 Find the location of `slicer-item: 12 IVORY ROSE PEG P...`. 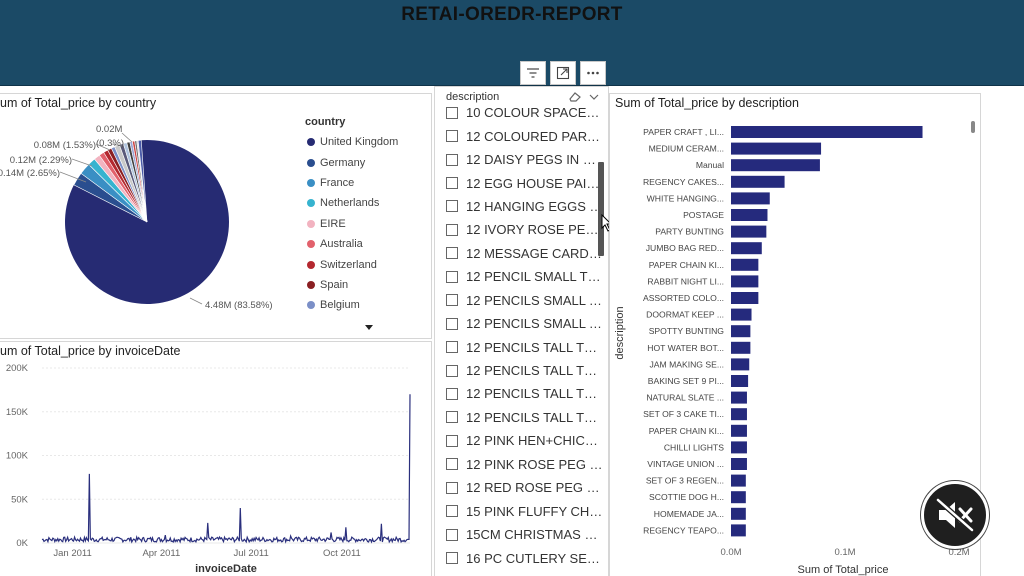

slicer-item: 12 IVORY ROSE PEG P... is located at coordinates (525, 229).